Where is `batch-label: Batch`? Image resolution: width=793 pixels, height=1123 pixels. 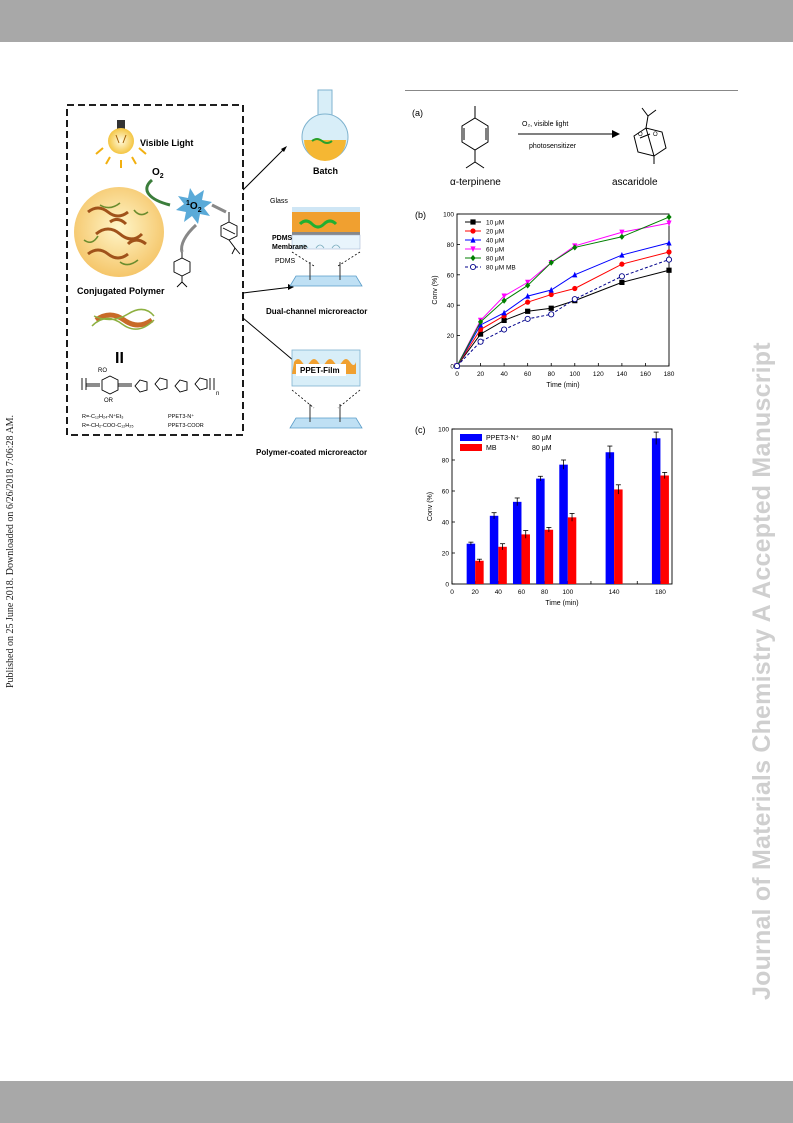
batch-label: Batch is located at coordinates (325, 171).